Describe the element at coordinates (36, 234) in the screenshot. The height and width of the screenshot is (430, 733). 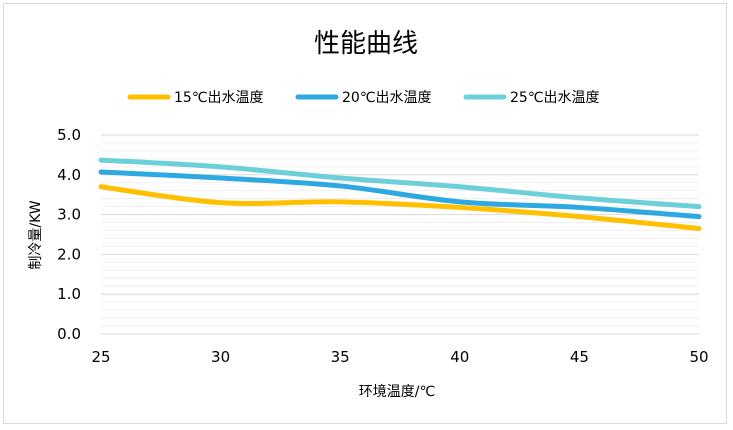
I see `y-axis-label: 制冷量/KW` at that location.